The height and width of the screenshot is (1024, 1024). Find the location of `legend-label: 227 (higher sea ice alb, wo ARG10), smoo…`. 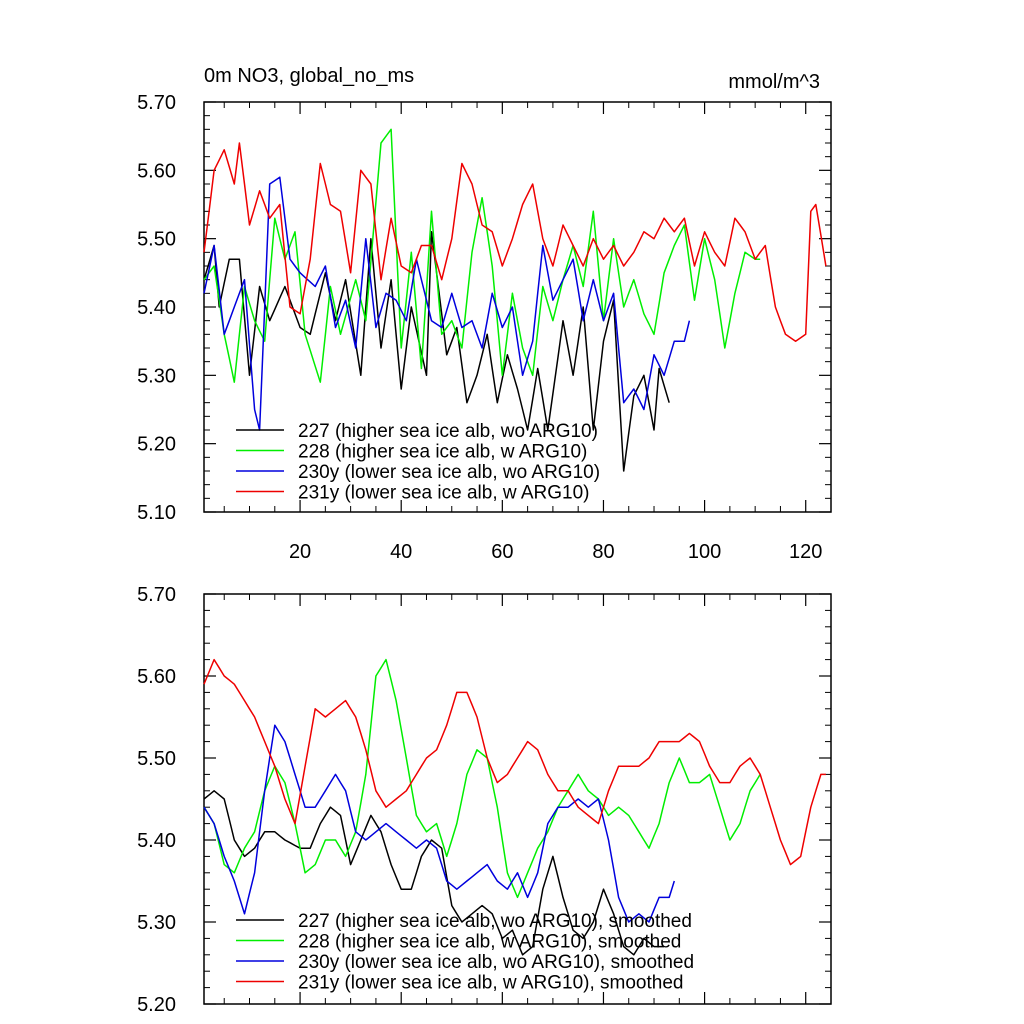

legend-label: 227 (higher sea ice alb, wo ARG10), smoo… is located at coordinates (495, 921).